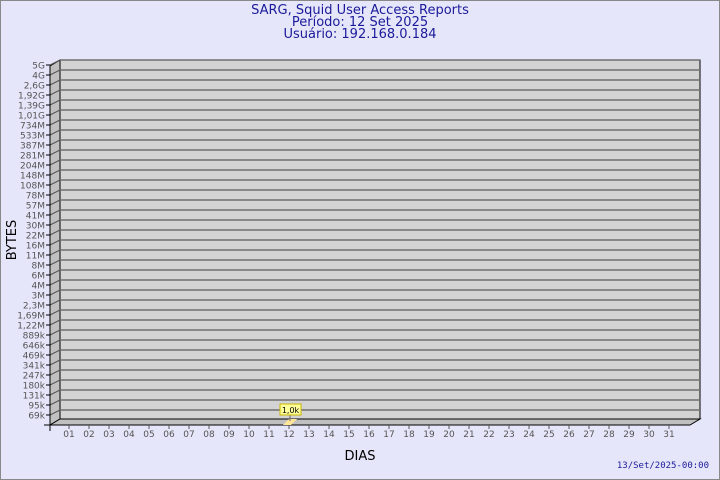 The width and height of the screenshot is (720, 480). Describe the element at coordinates (35, 237) in the screenshot. I see `y-tick-label: 22M` at that location.